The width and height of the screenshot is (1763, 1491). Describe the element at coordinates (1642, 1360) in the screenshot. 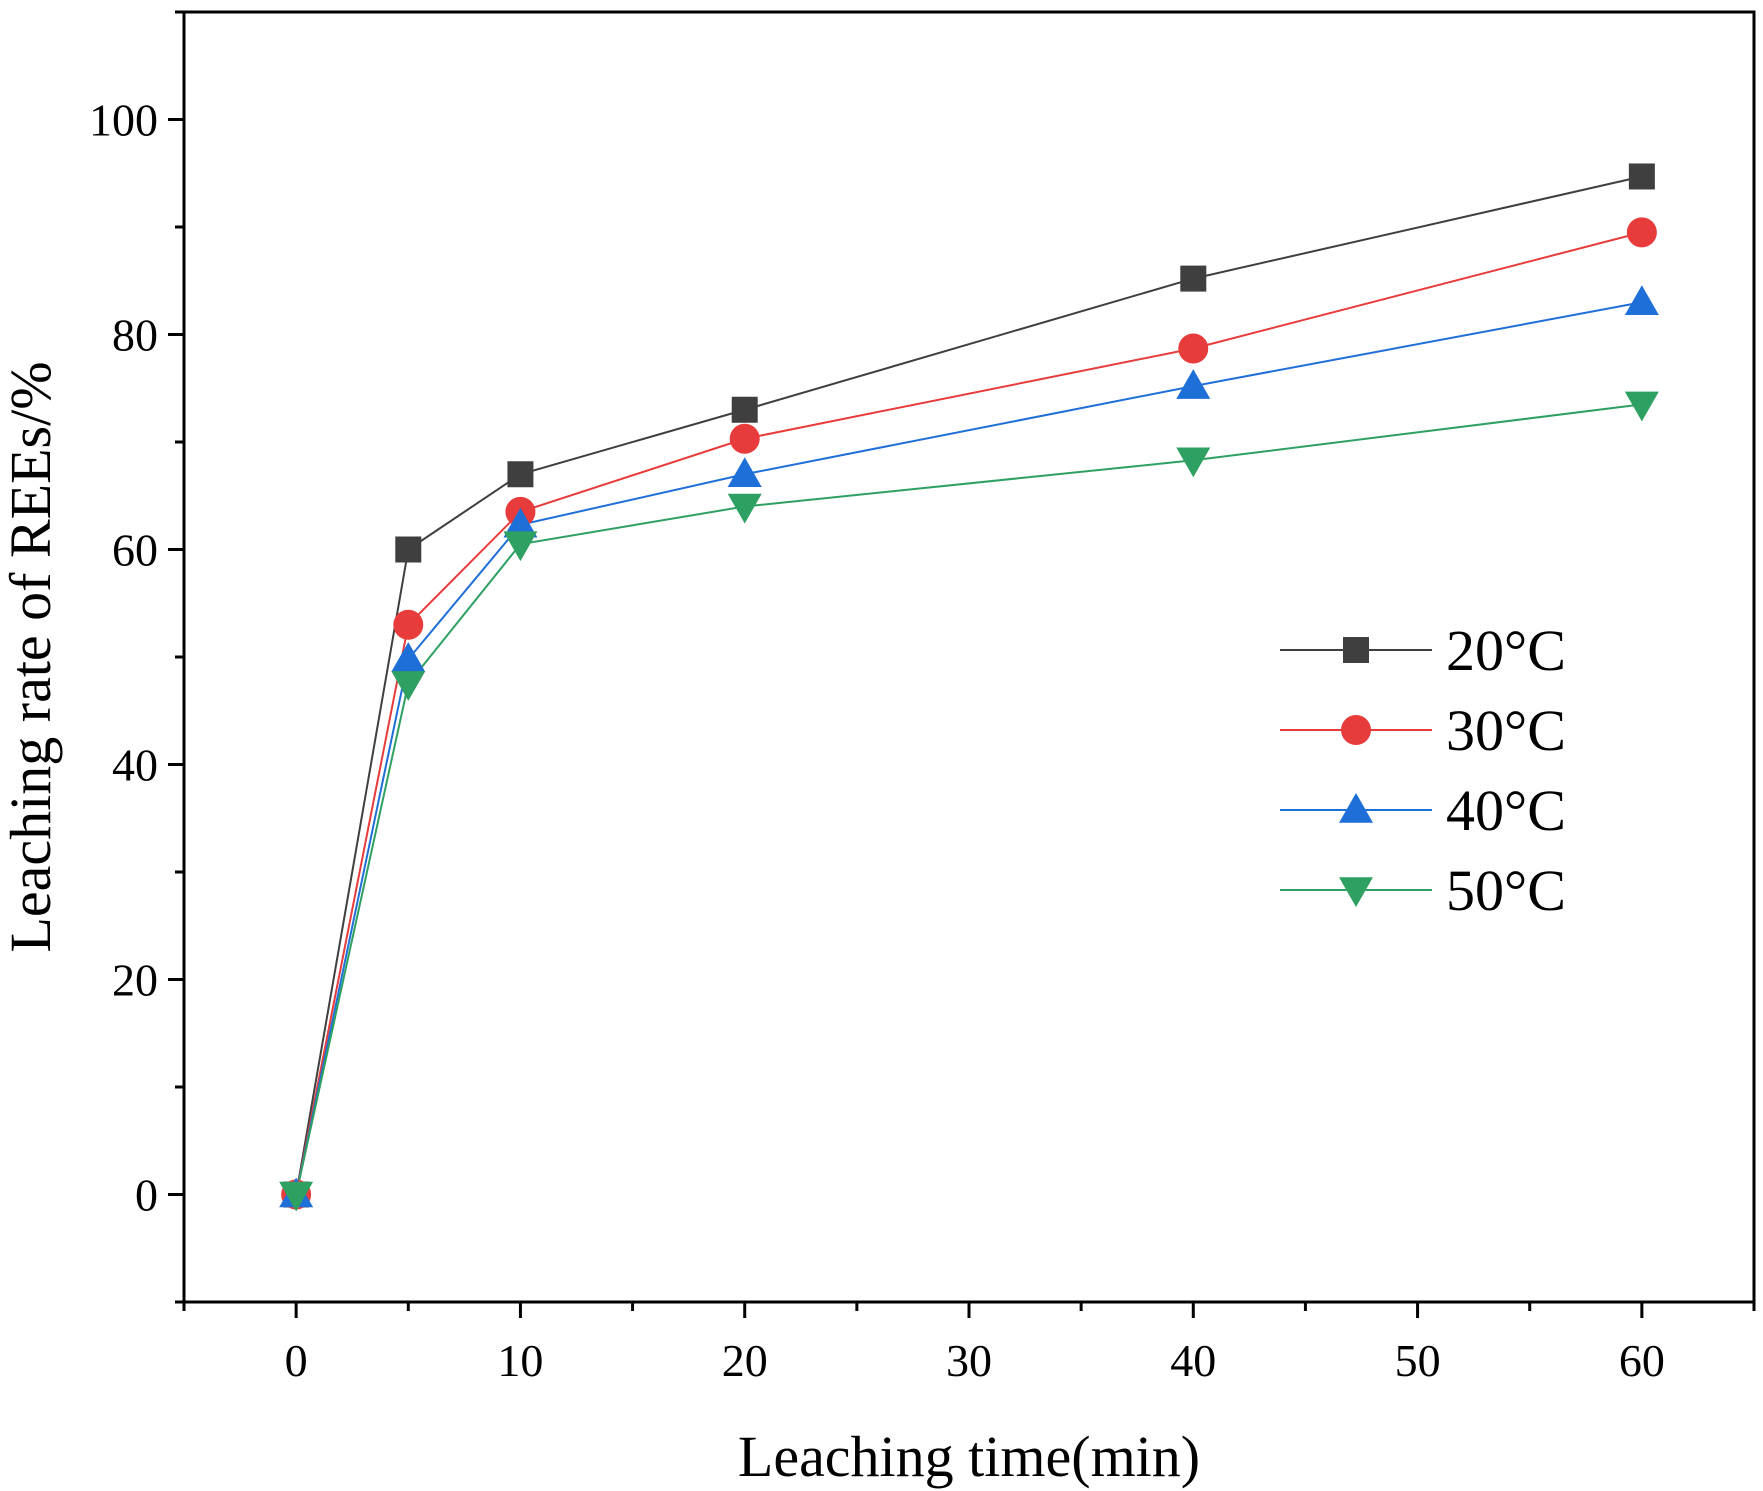

I see `x-tick-label: 60` at that location.